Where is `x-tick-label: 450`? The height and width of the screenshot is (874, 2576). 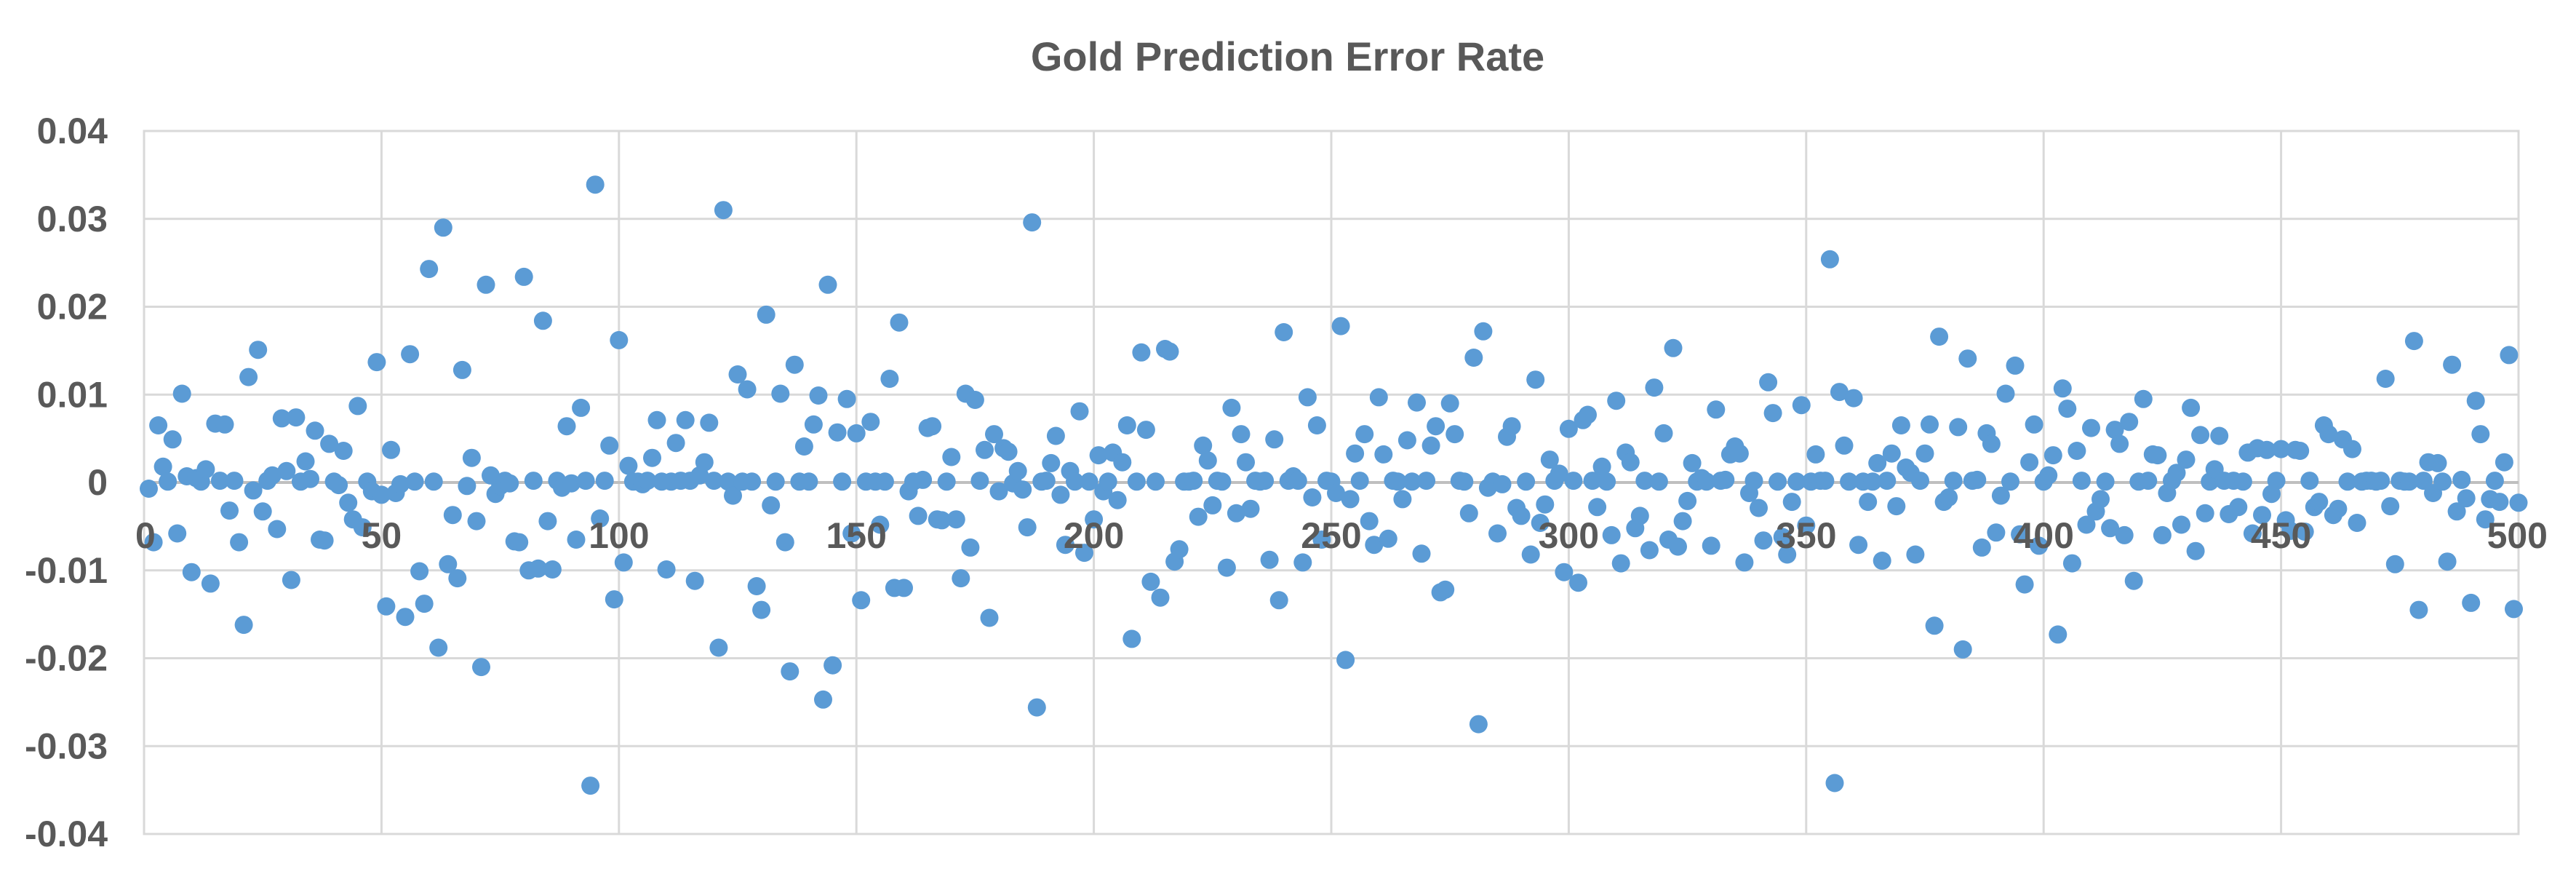 x-tick-label: 450 is located at coordinates (2281, 535).